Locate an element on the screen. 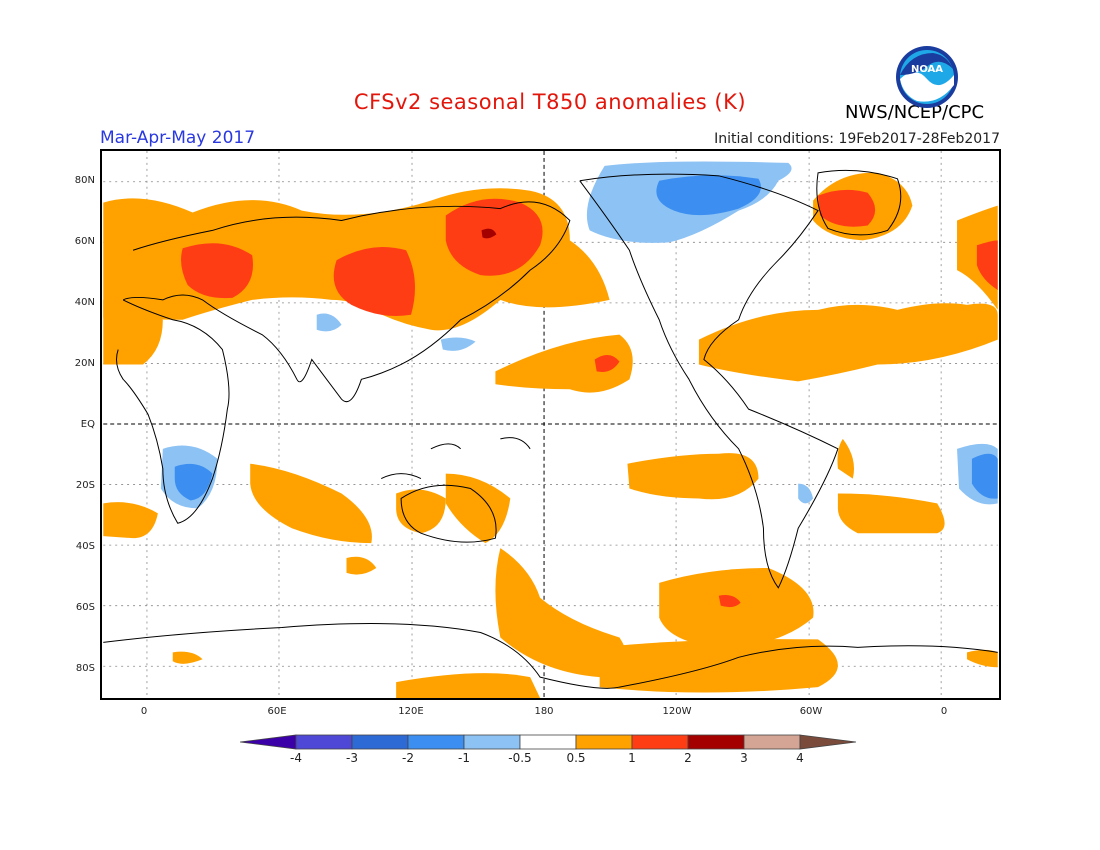 This screenshot has height=850, width=1100. lat-label-60s: 60S is located at coordinates (85, 607).